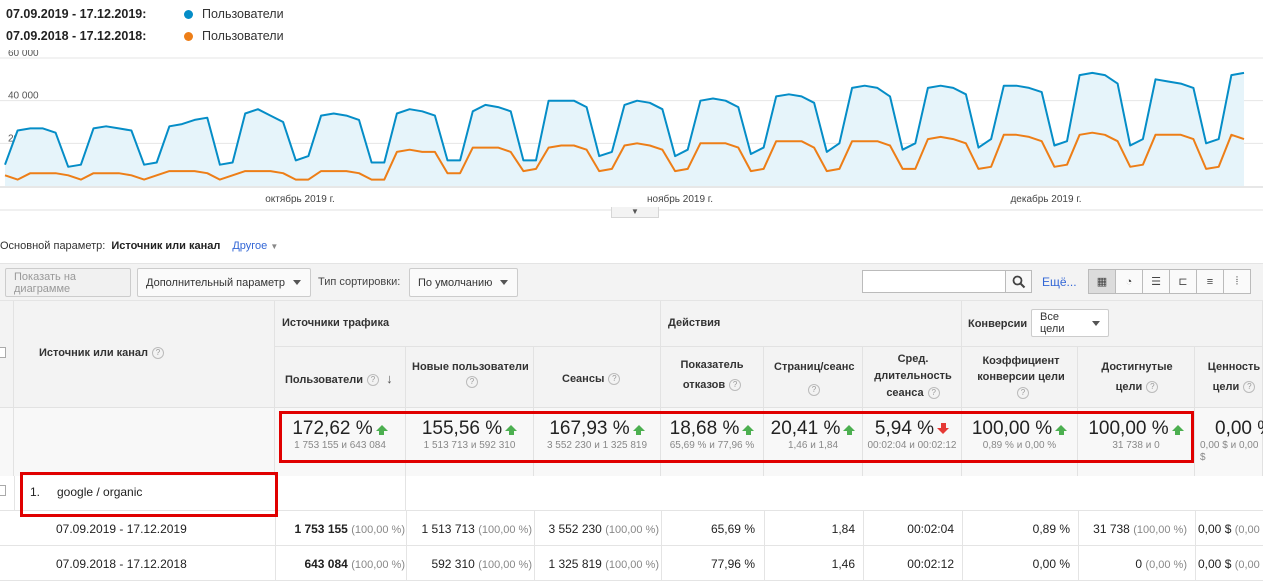 This screenshot has height=582, width=1263. Describe the element at coordinates (843, 564) in the screenshot. I see `row-pages: 1,46` at that location.